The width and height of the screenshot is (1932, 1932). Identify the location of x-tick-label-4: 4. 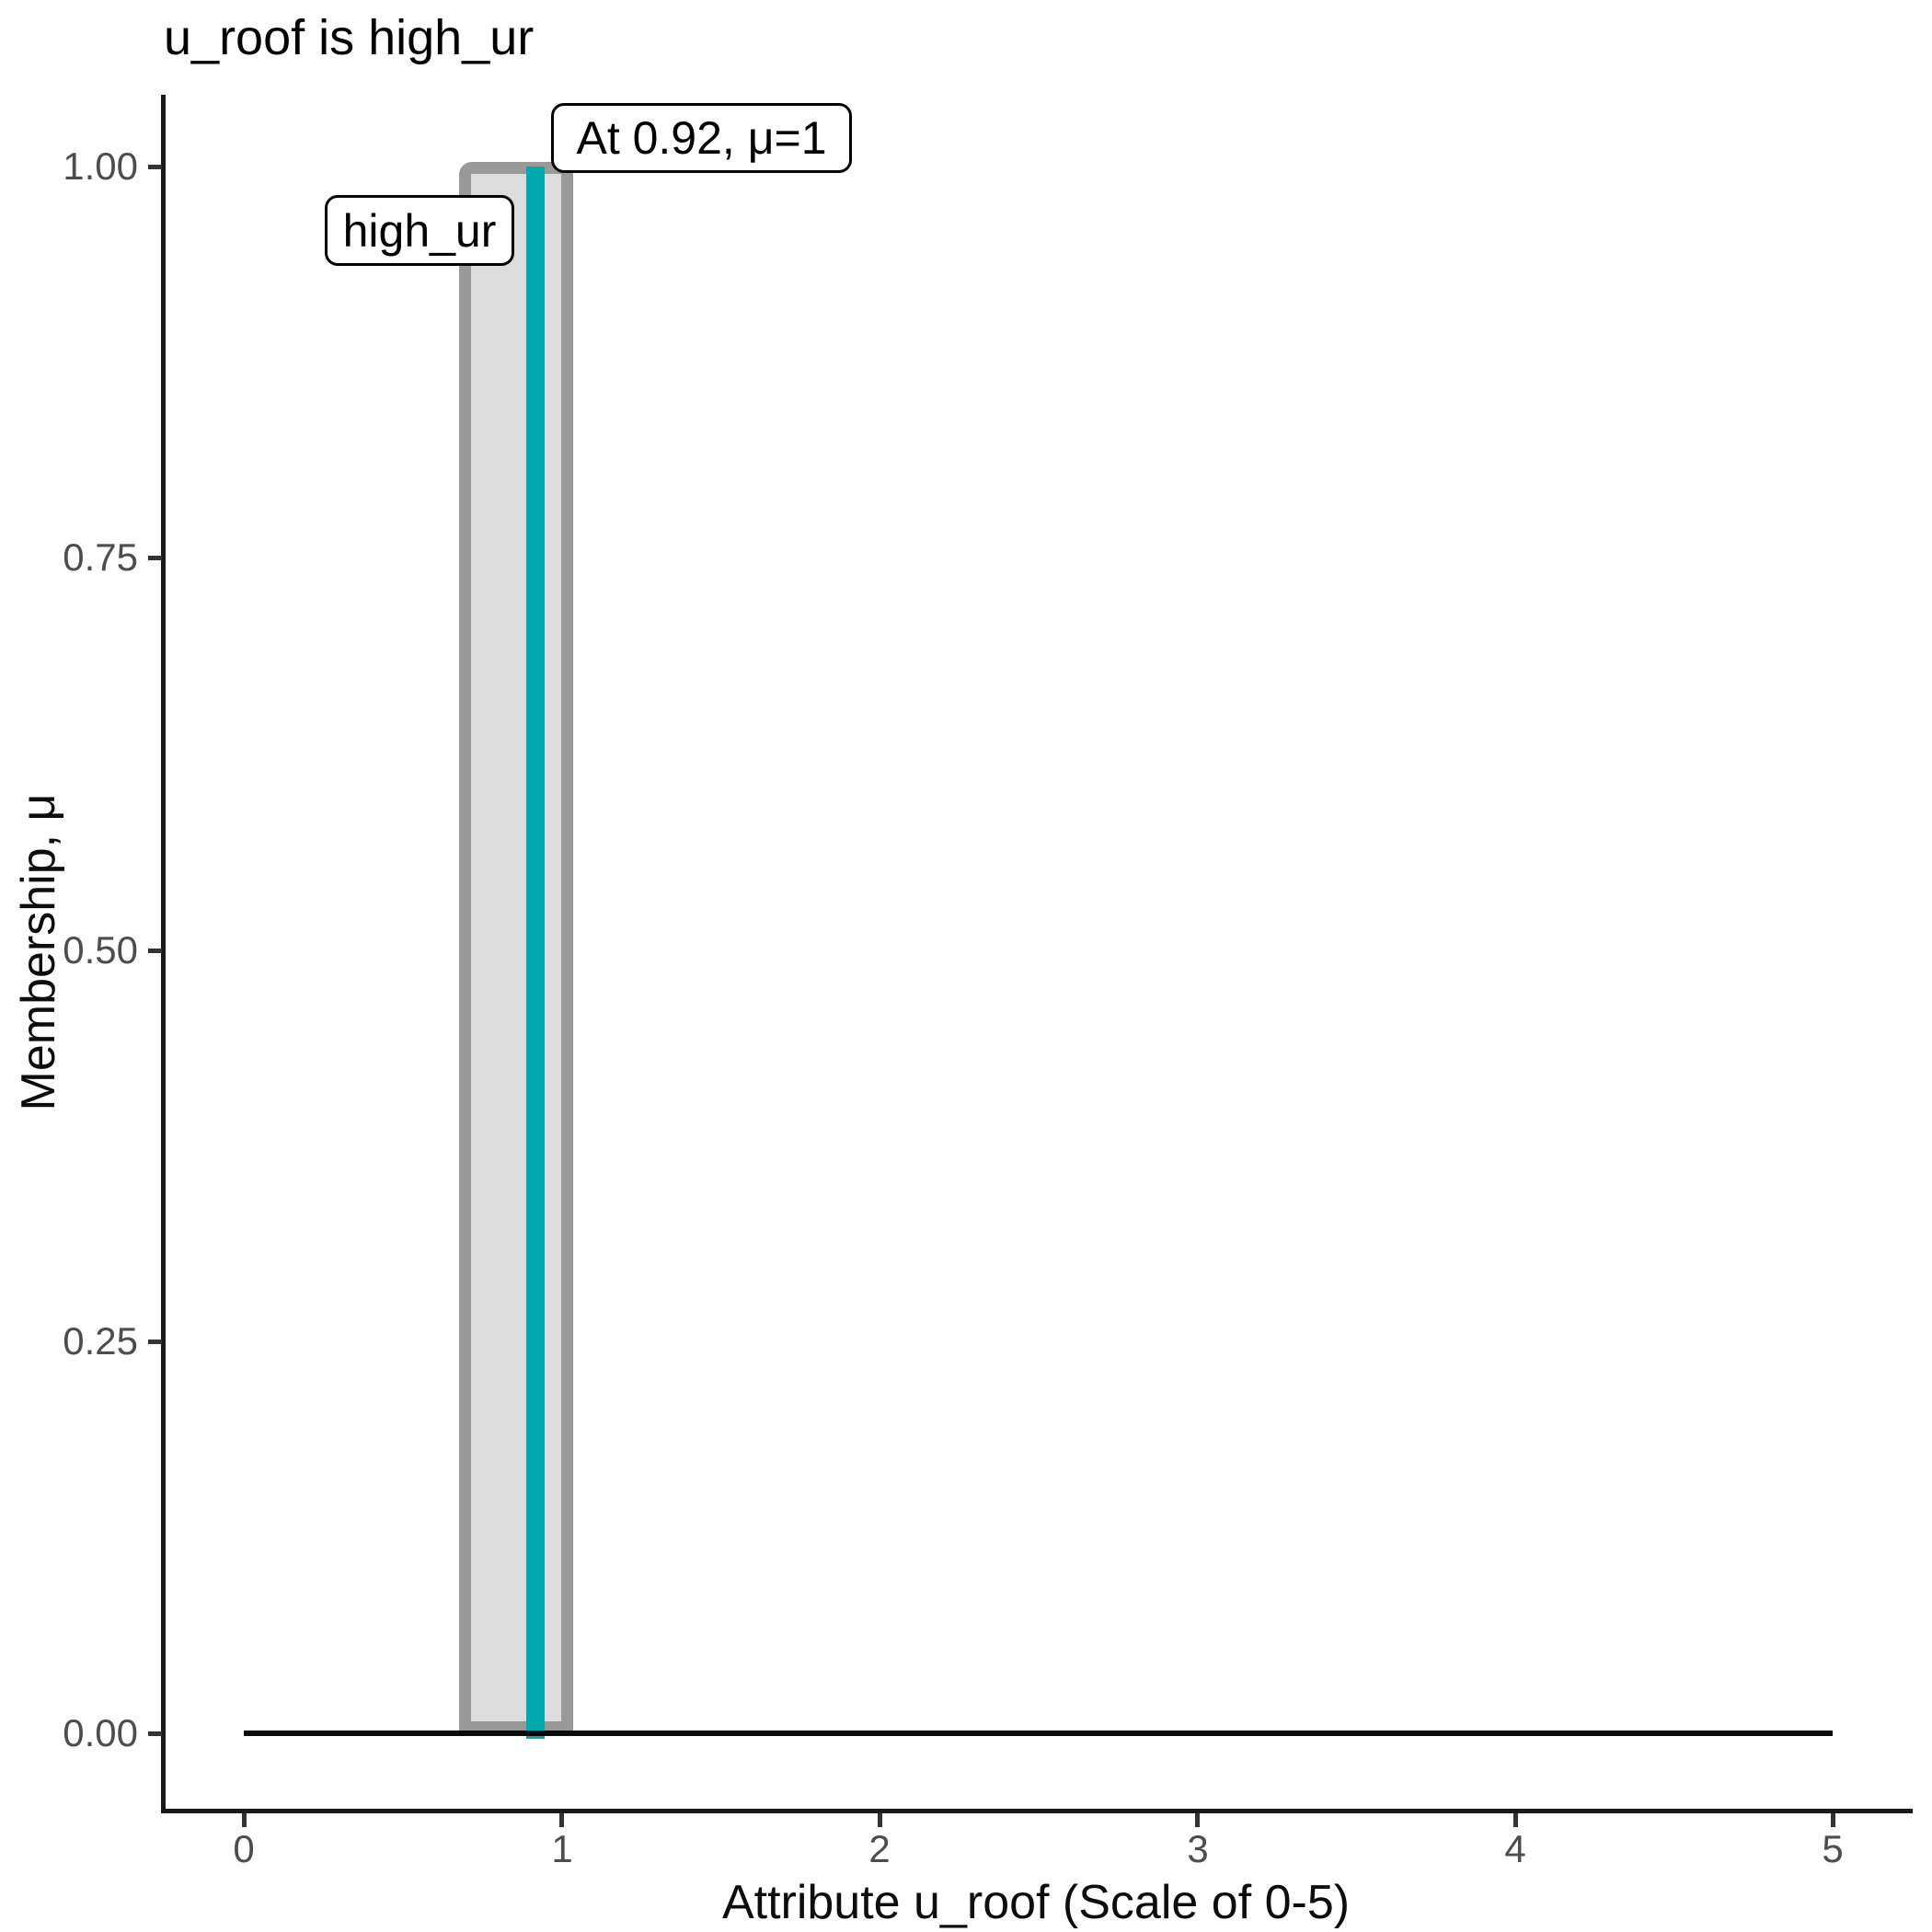
(1515, 1848).